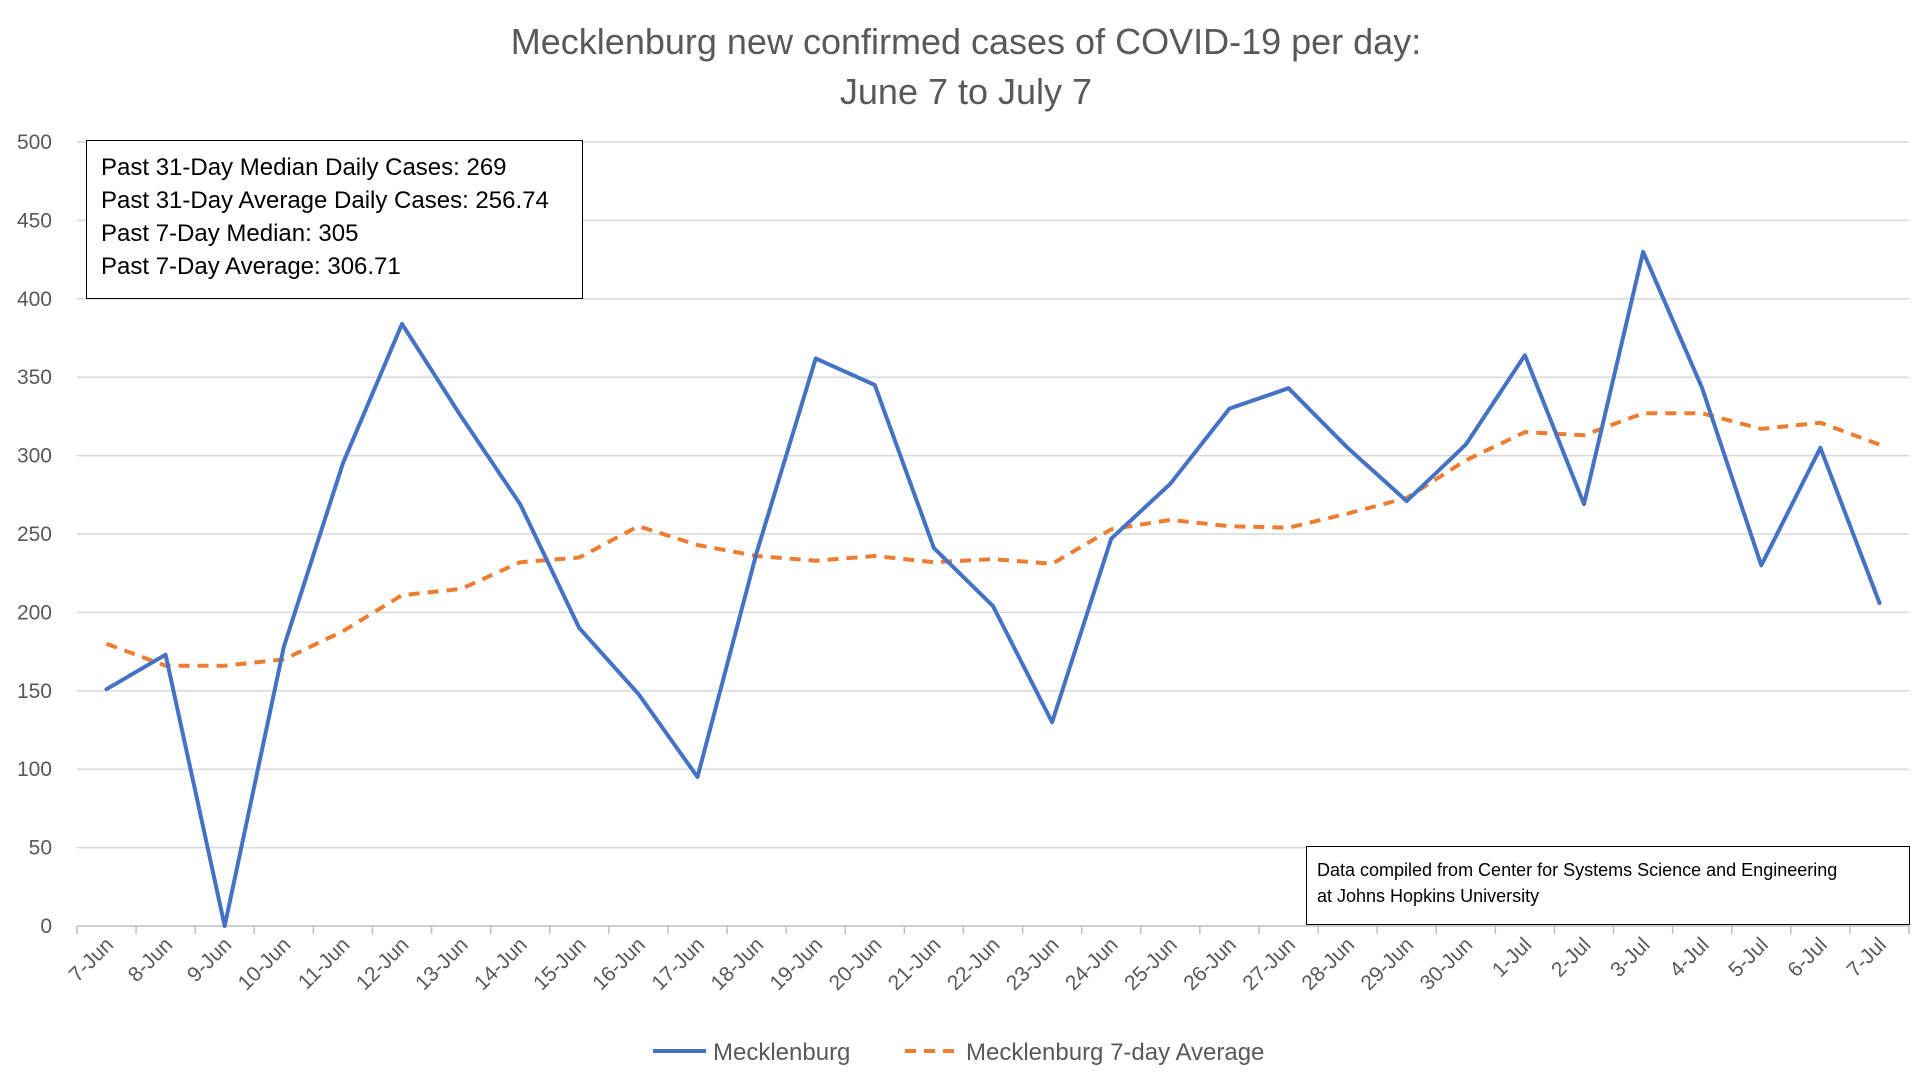  What do you see at coordinates (560, 964) in the screenshot?
I see `x-tick-label: 15-Jun` at bounding box center [560, 964].